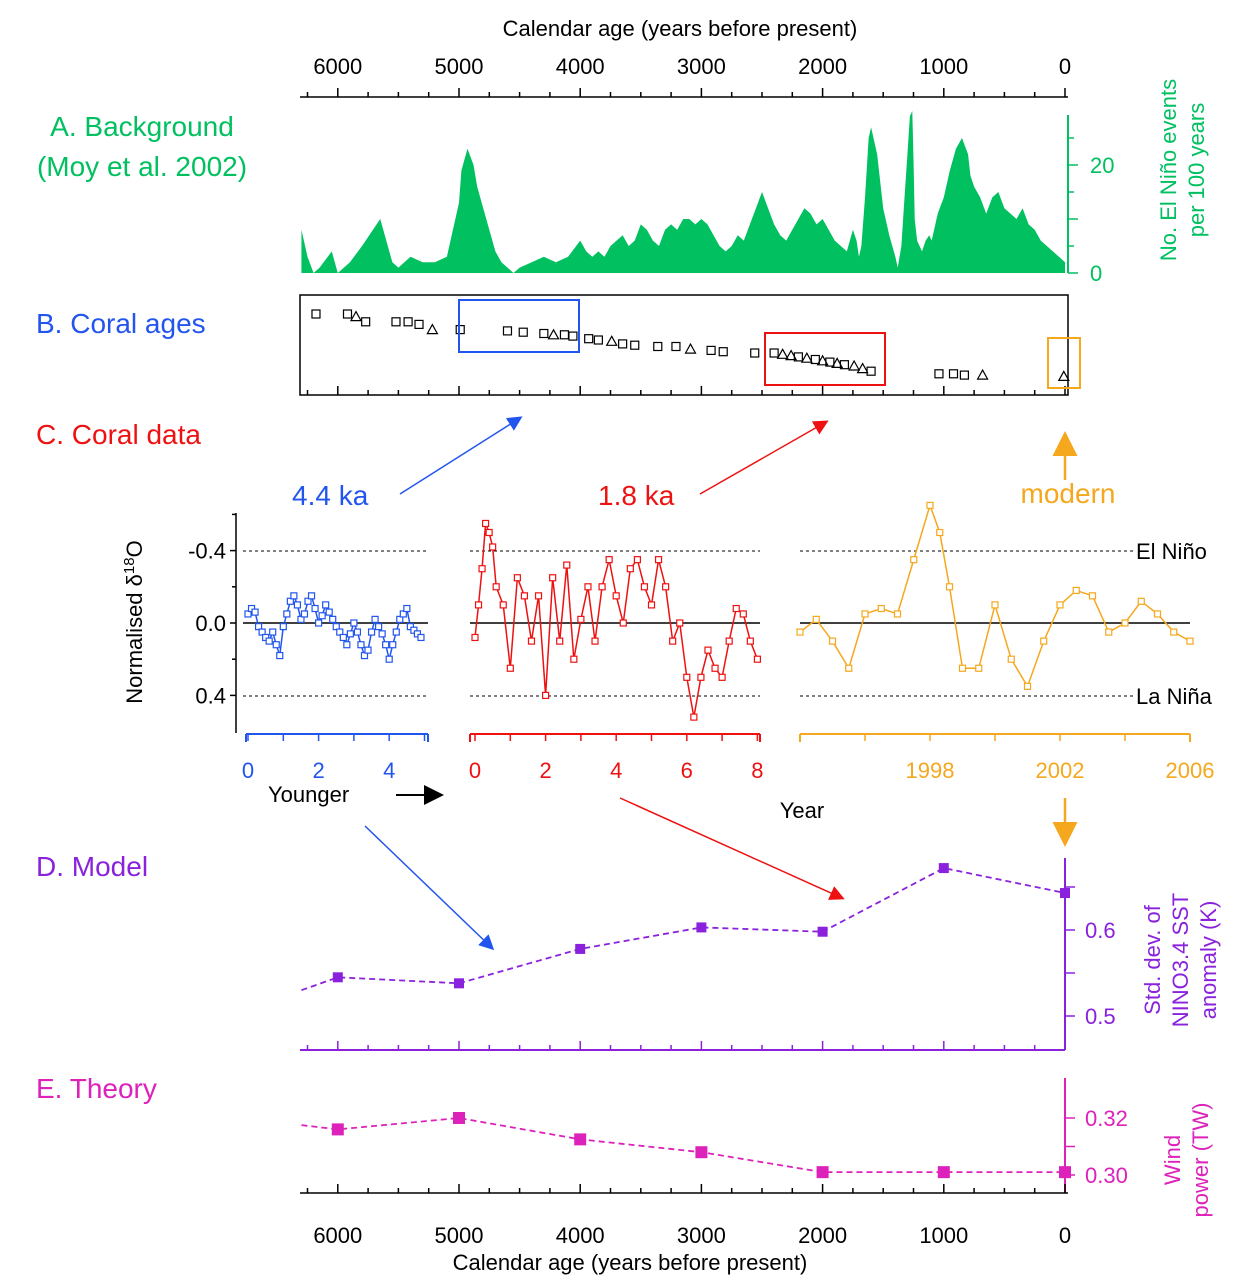 The image size is (1238, 1280). Describe the element at coordinates (96, 1088) in the screenshot. I see `panel-e-title: E. Theory` at that location.